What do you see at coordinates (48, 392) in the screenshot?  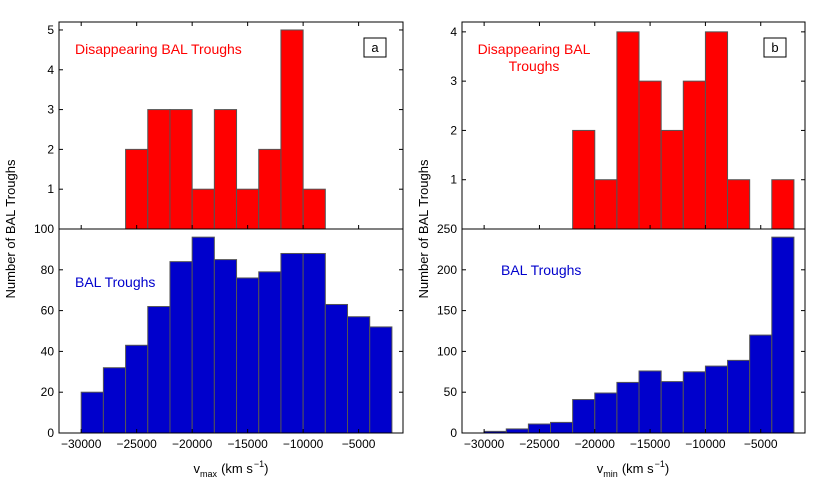 I see `panel-a-bottom-ytick-label: 20` at bounding box center [48, 392].